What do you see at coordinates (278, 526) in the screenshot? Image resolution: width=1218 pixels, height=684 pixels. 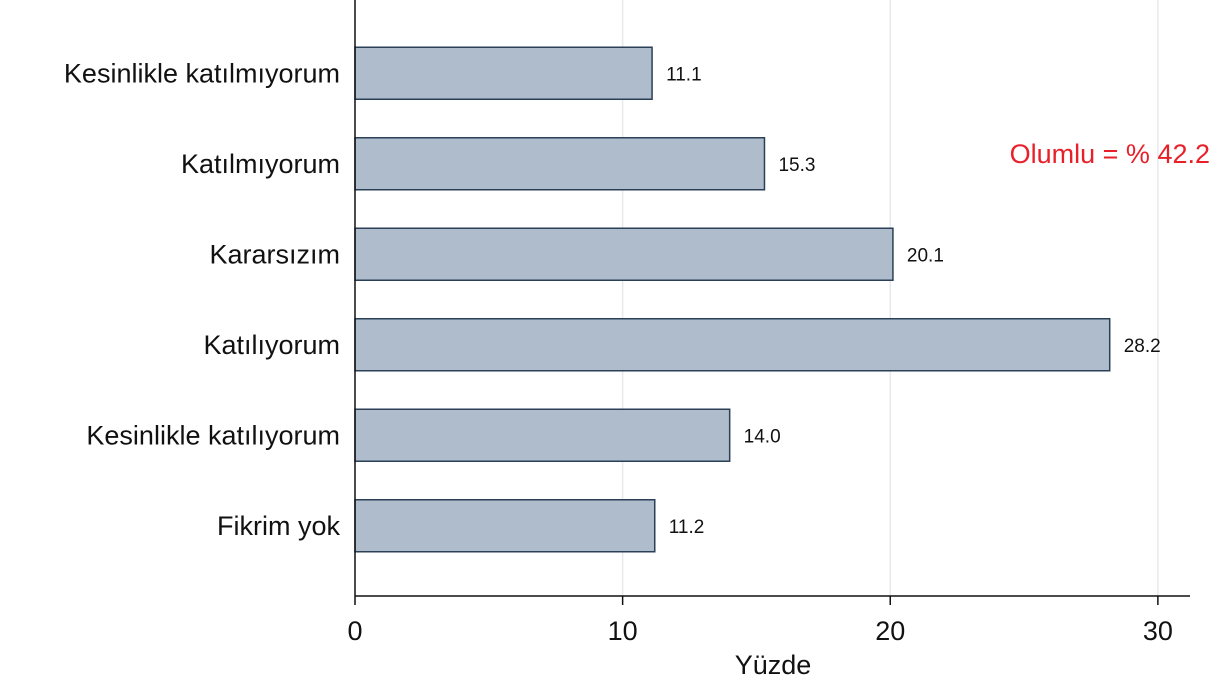 I see `category-label-5: Fikrim yok` at bounding box center [278, 526].